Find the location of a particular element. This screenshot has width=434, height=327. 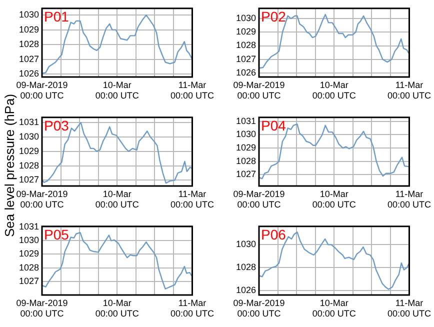

chart-title: P06 is located at coordinates (273, 234).